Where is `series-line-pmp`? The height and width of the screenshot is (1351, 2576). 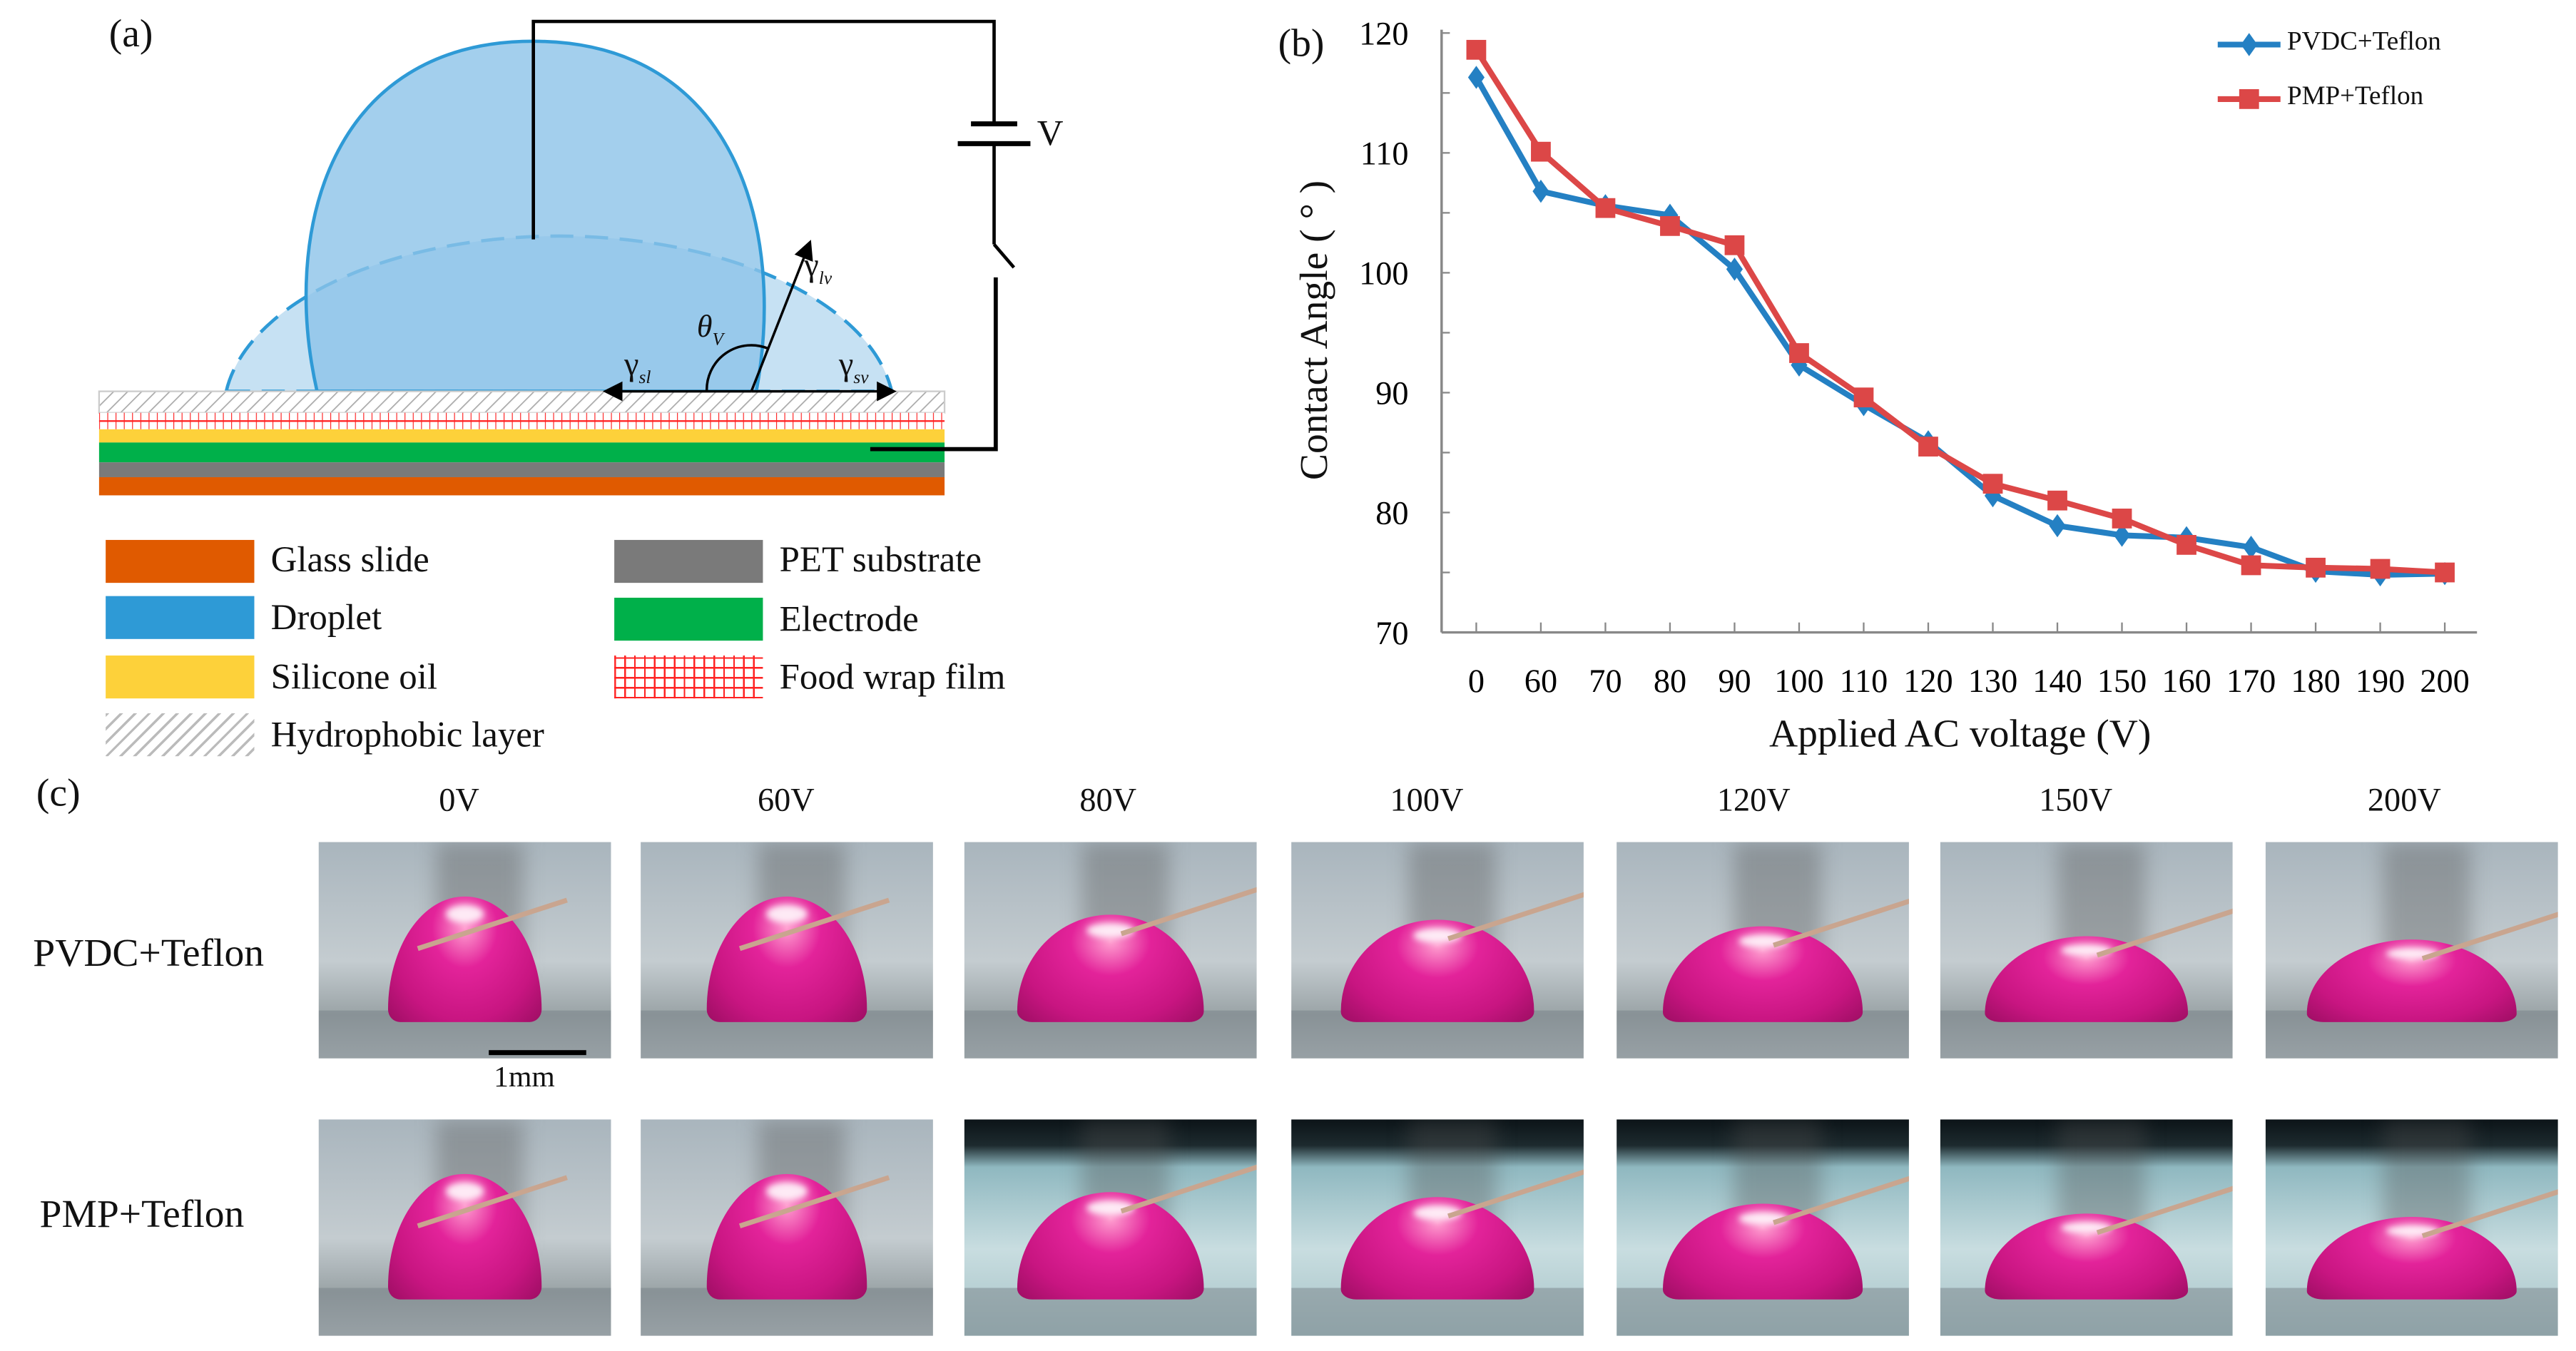
series-line-pmp is located at coordinates (1959, 312).